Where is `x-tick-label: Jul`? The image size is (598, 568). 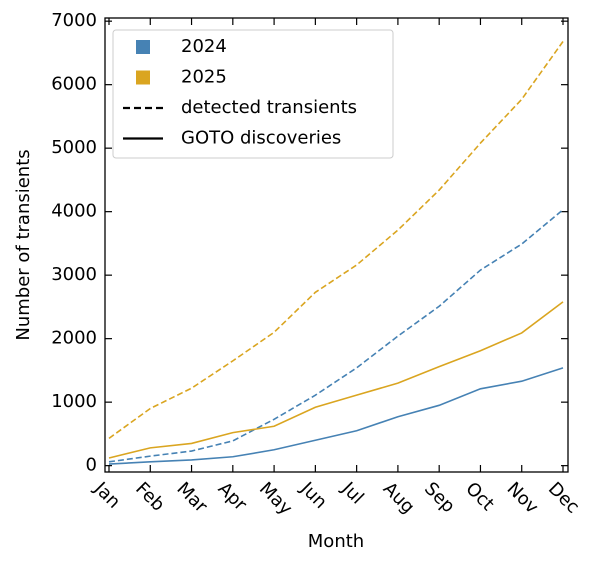 x-tick-label: Jul is located at coordinates (352, 493).